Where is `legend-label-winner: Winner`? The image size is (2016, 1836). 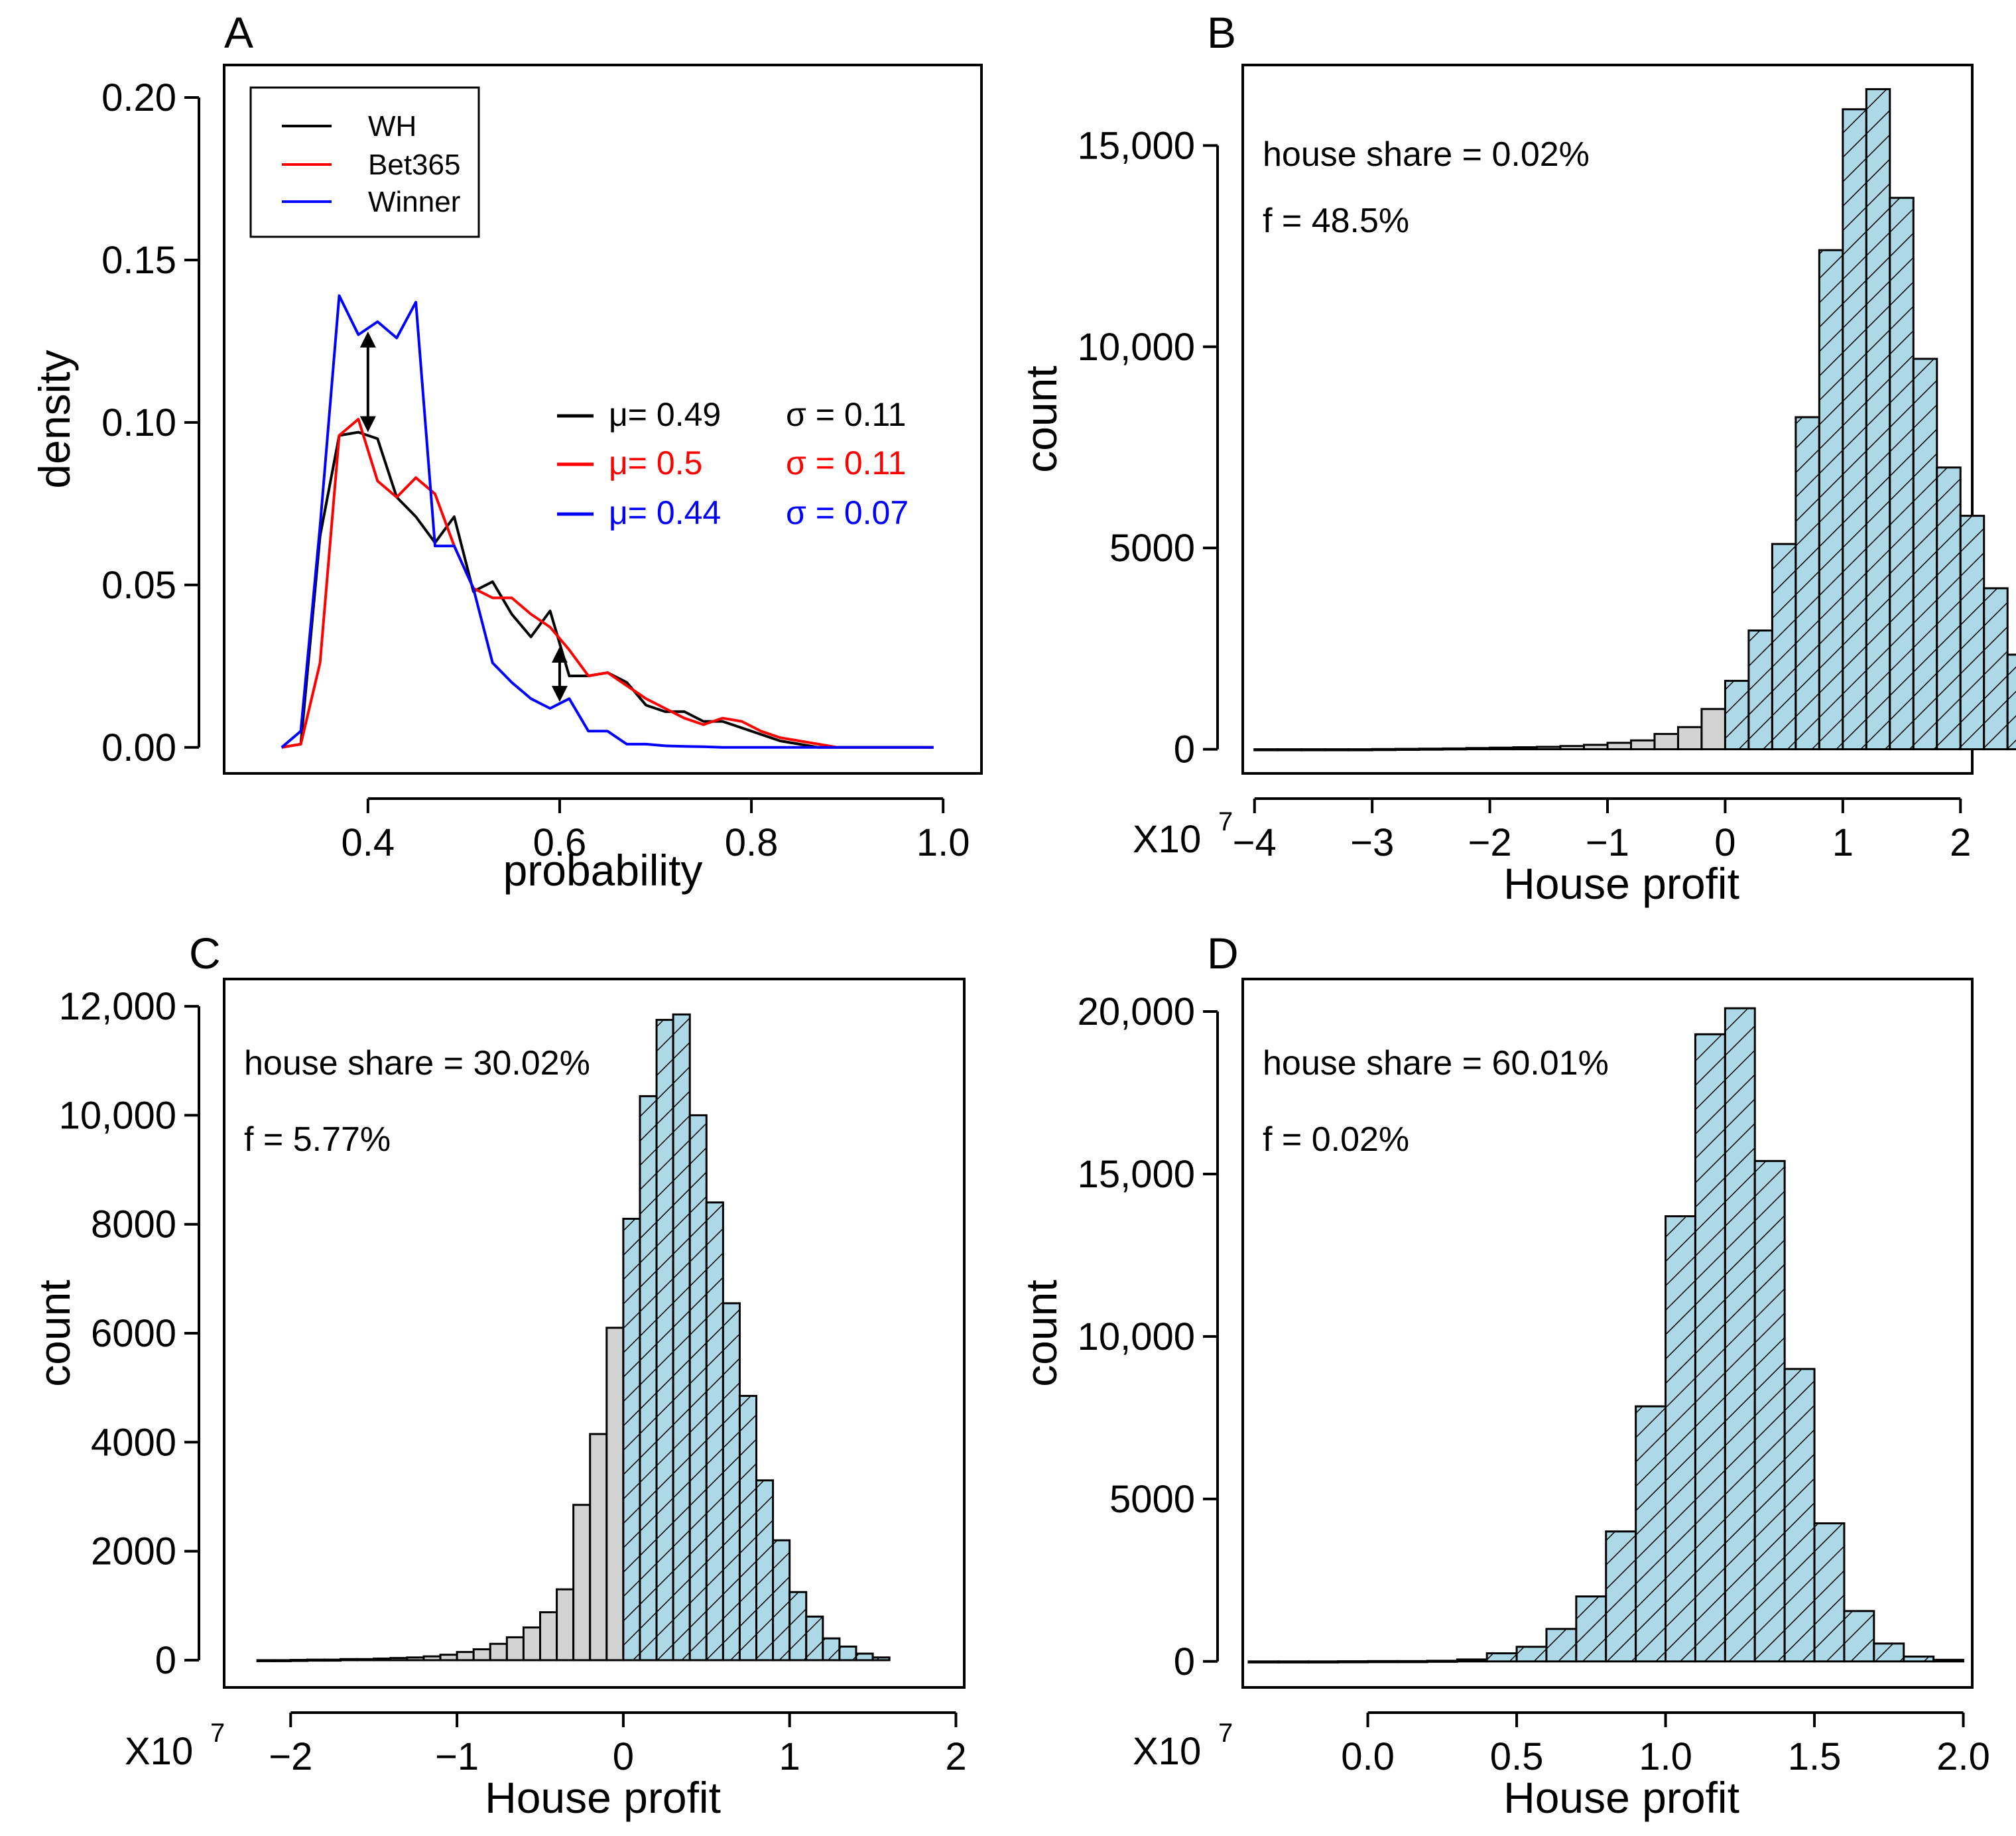 legend-label-winner: Winner is located at coordinates (414, 202).